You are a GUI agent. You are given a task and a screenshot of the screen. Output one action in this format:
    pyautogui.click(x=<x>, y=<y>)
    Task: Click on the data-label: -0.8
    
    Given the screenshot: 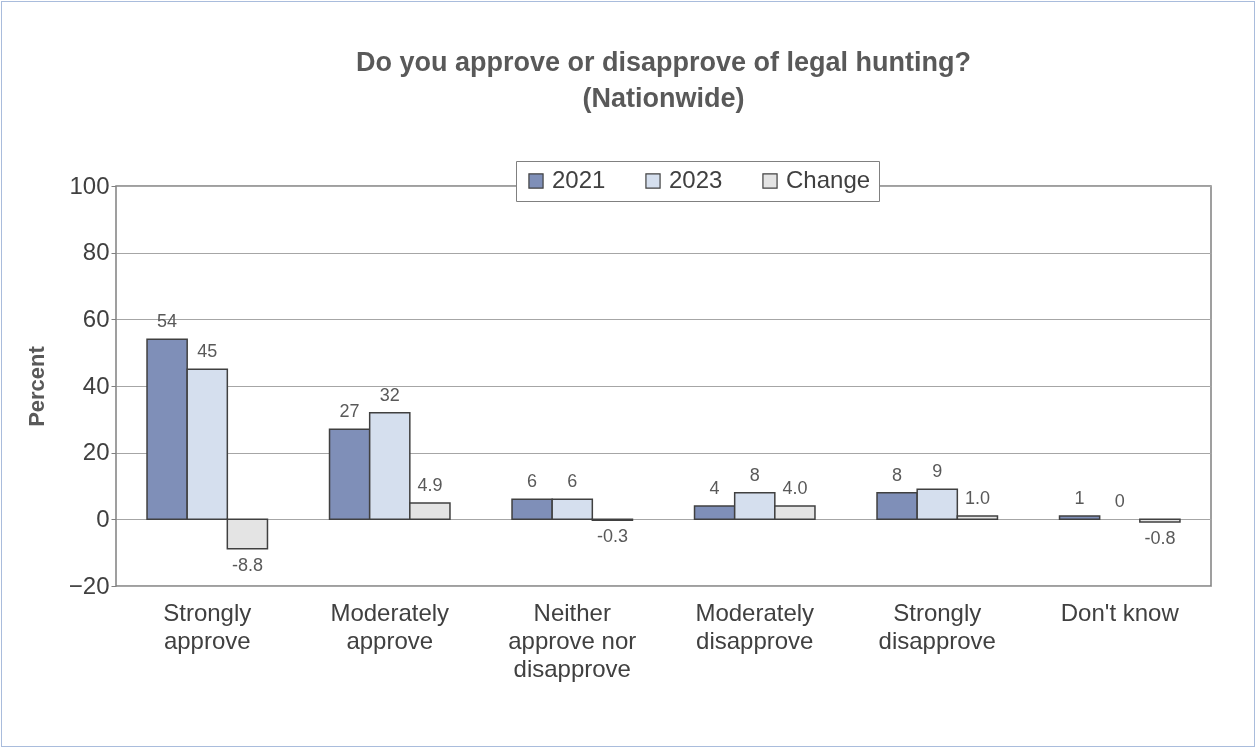 What is the action you would take?
    pyautogui.click(x=1160, y=538)
    